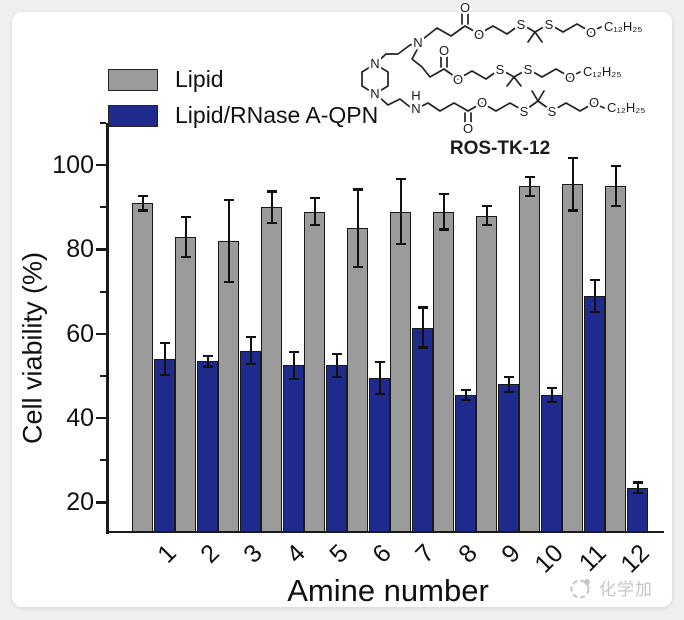 The image size is (684, 620). I want to click on y-axis-line, so click(107, 328).